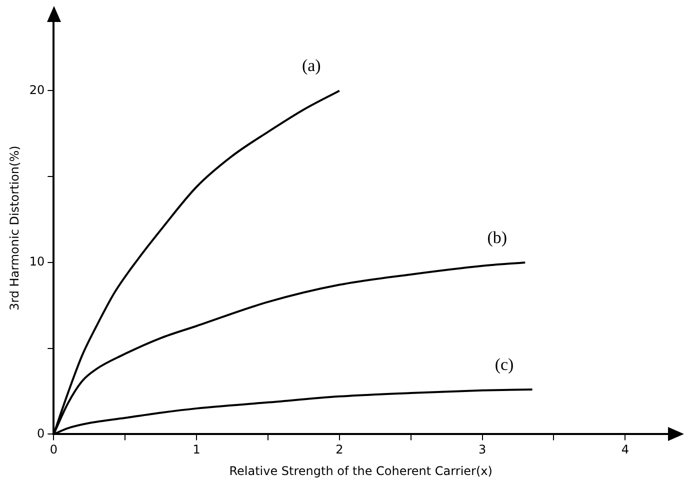  I want to click on y-tick-label: 10, so click(37, 261).